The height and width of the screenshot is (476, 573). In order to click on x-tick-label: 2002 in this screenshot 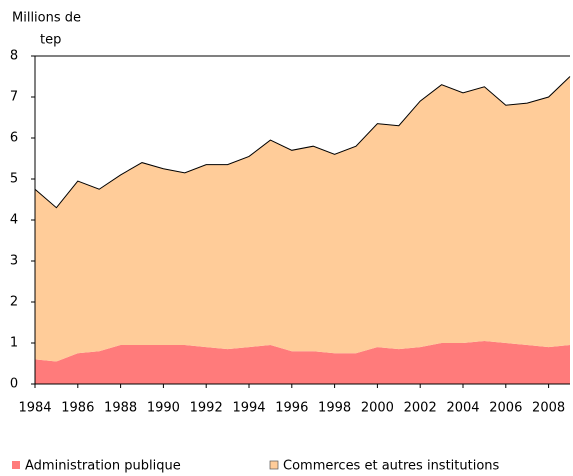, I will do `click(420, 408)`.